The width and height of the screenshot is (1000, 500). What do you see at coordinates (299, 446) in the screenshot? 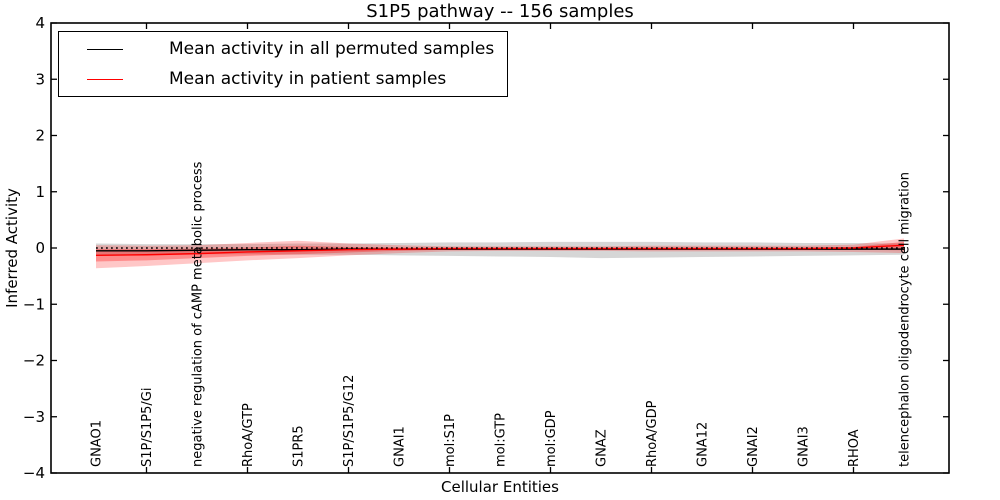
I see `category-label: S1PR5` at bounding box center [299, 446].